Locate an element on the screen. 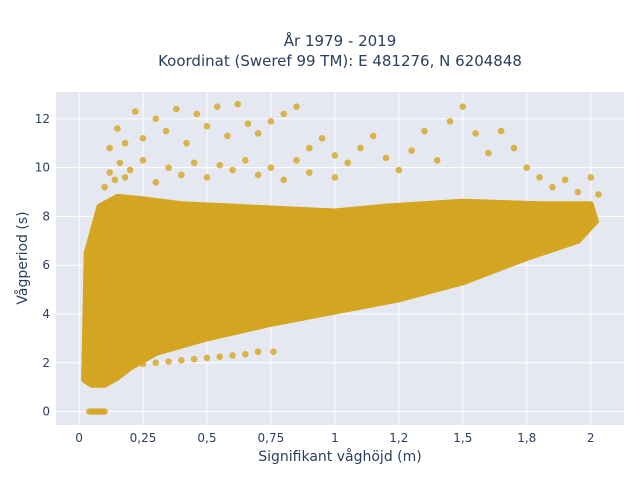 Image resolution: width=640 pixels, height=480 pixels. x-tick-label: 0,75 is located at coordinates (271, 438).